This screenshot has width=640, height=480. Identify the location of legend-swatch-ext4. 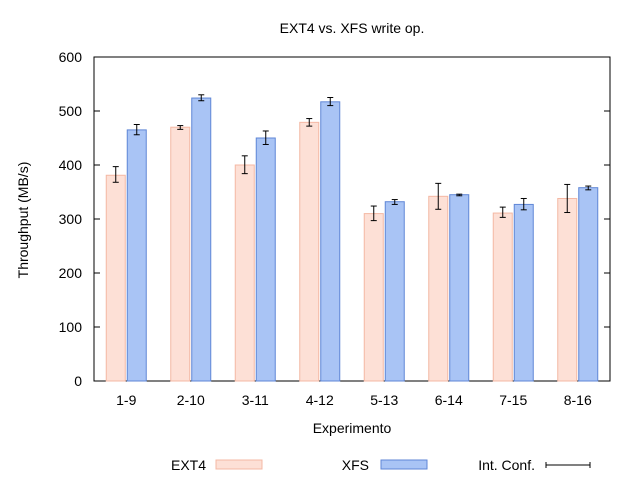
(239, 464).